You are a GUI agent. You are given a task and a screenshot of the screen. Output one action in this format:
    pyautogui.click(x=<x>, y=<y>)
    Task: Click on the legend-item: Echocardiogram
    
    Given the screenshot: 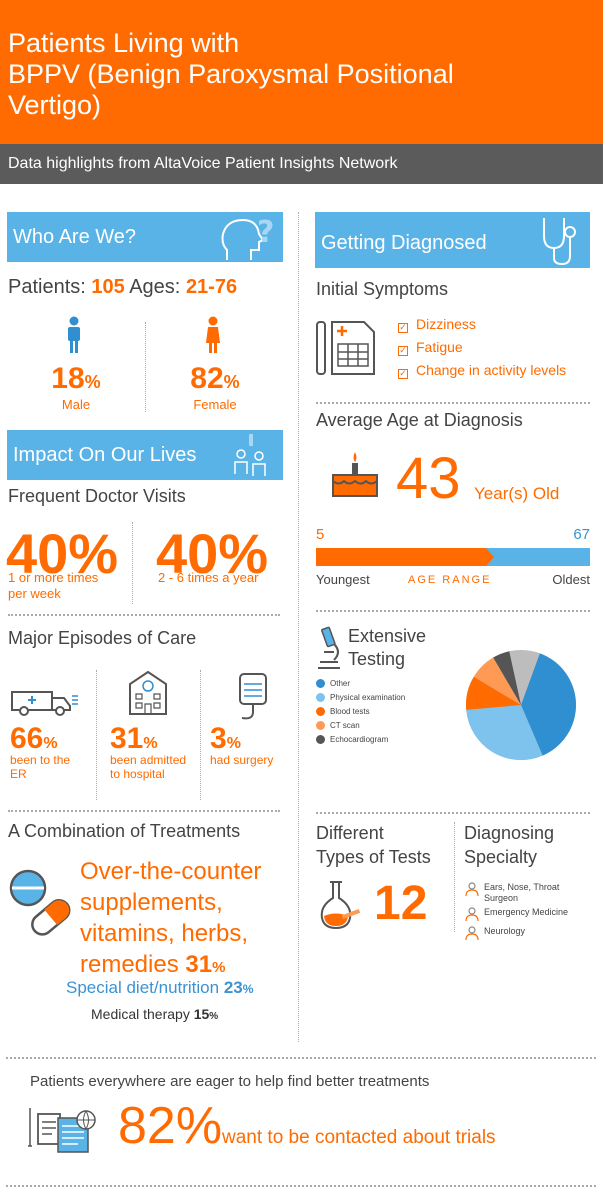 What is the action you would take?
    pyautogui.click(x=360, y=740)
    